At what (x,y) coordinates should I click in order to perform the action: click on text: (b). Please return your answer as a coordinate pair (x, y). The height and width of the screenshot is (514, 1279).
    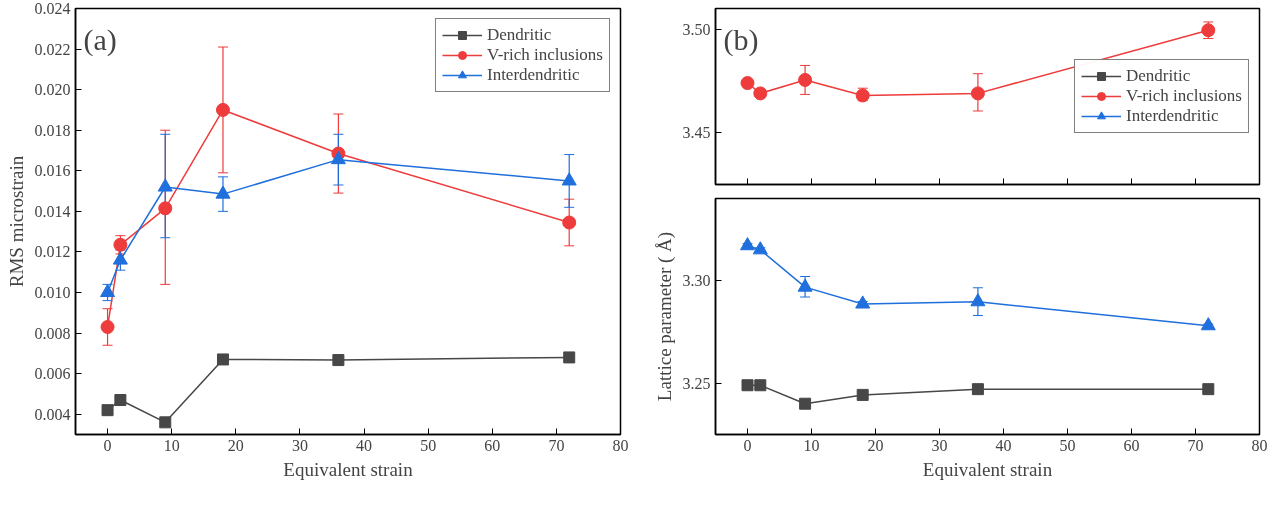
    Looking at the image, I should click on (741, 39).